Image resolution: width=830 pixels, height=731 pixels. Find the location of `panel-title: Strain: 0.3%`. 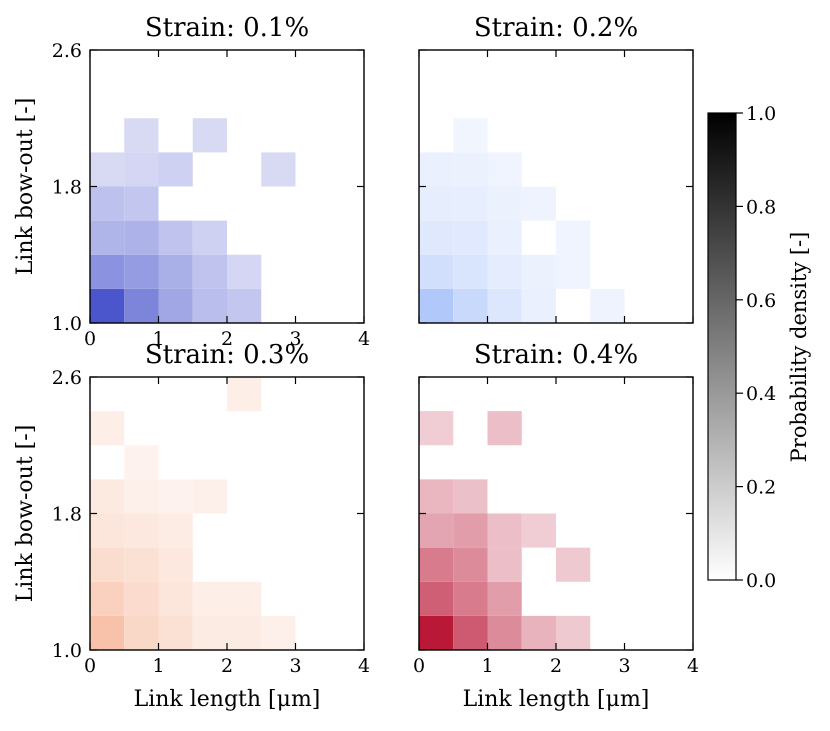

panel-title: Strain: 0.3% is located at coordinates (227, 355).